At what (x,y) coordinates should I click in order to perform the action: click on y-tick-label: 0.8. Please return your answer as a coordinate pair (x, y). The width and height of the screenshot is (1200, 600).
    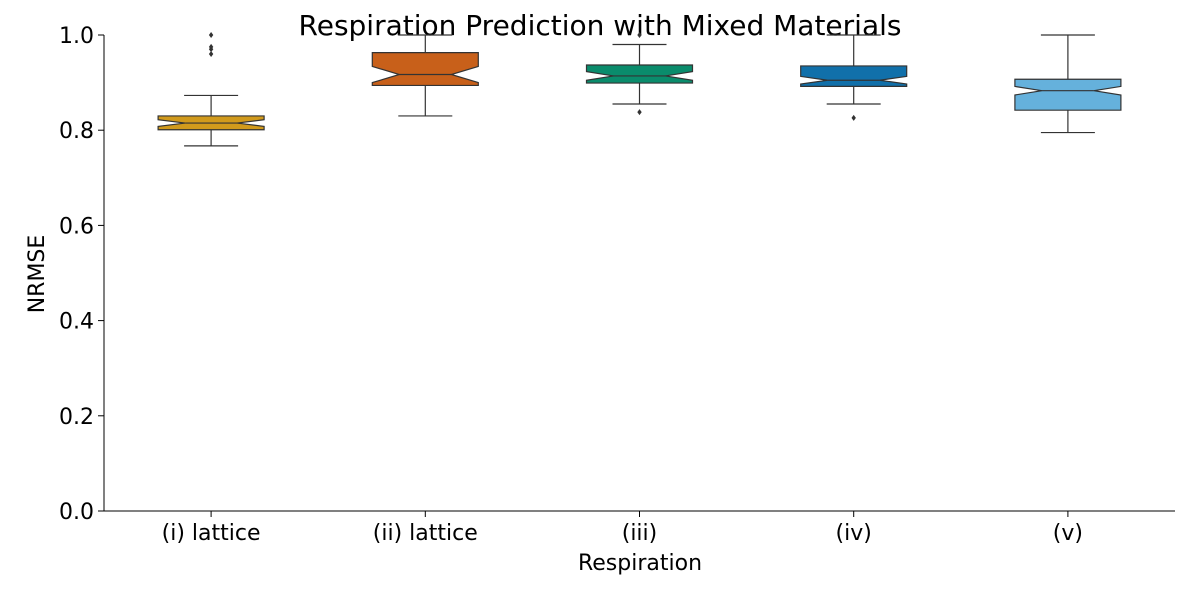
    Looking at the image, I should click on (76, 131).